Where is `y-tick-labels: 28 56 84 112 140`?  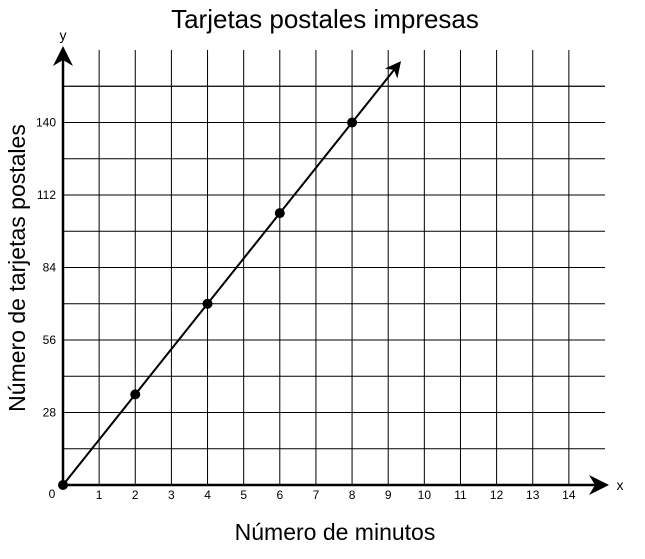
y-tick-labels: 28 56 84 112 140 is located at coordinates (46, 268).